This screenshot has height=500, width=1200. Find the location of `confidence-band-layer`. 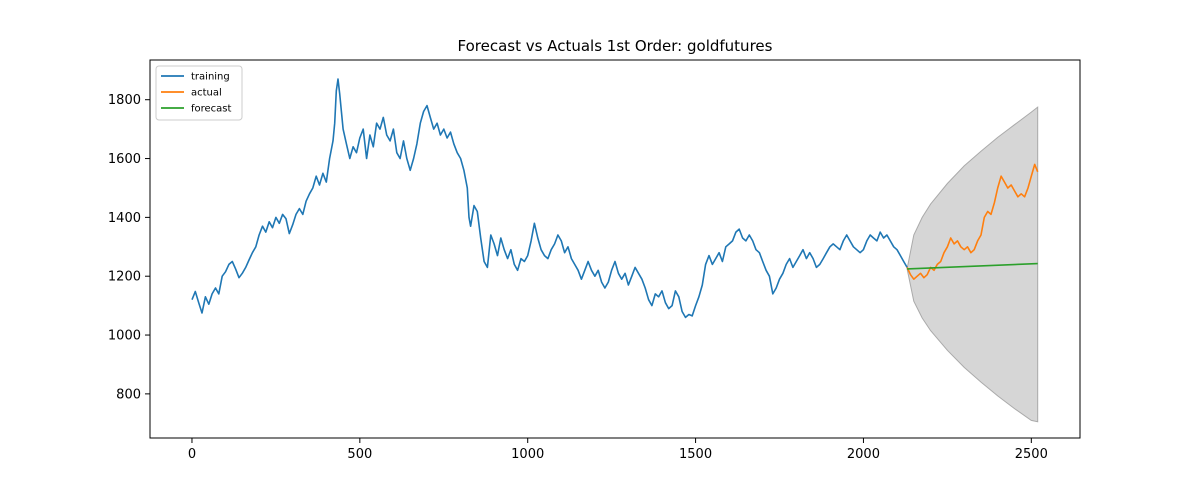

confidence-band-layer is located at coordinates (972, 264).